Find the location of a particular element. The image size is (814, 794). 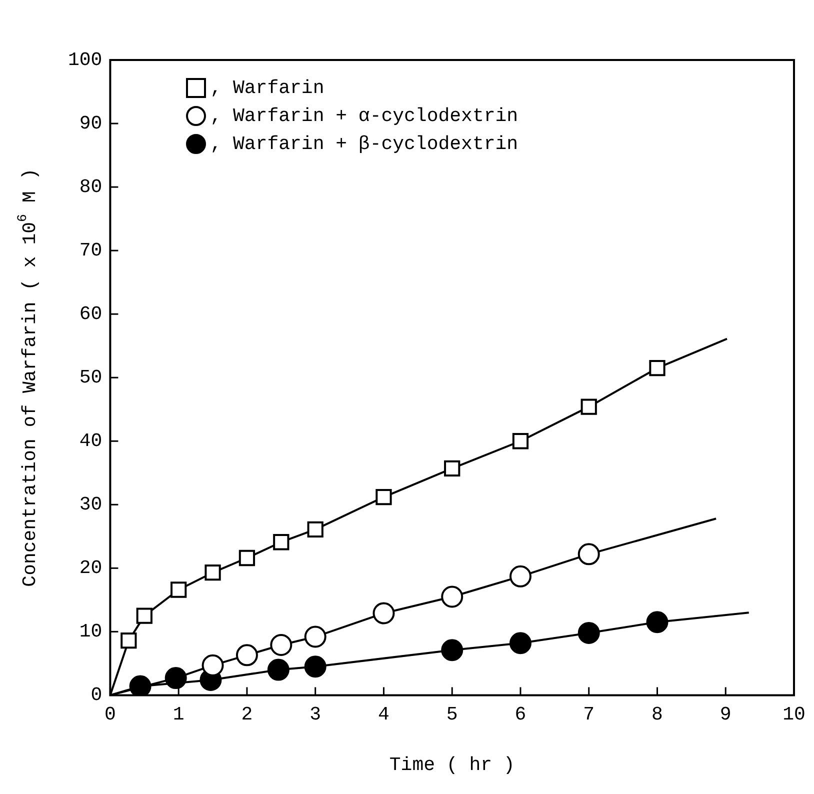

y-tick-label: 60 is located at coordinates (90, 314).